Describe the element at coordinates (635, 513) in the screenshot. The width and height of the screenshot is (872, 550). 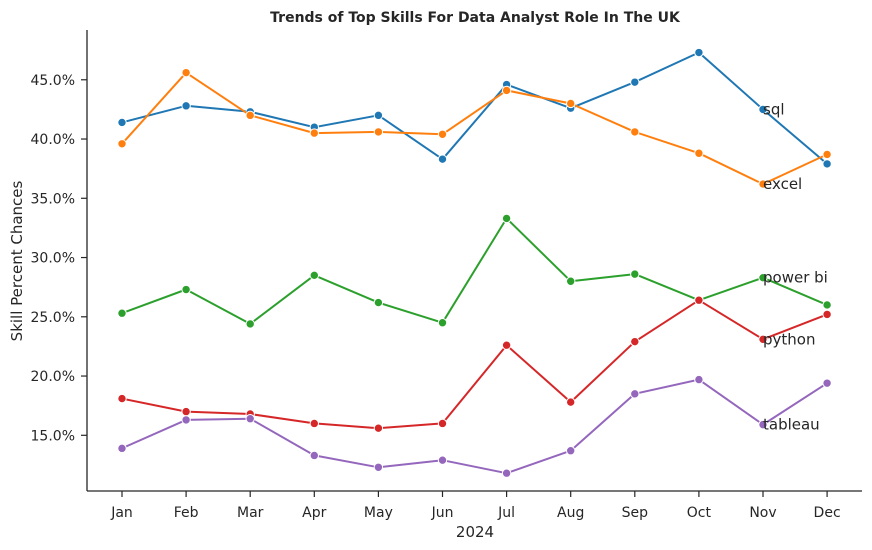
I see `x-tick-label: Sep` at that location.